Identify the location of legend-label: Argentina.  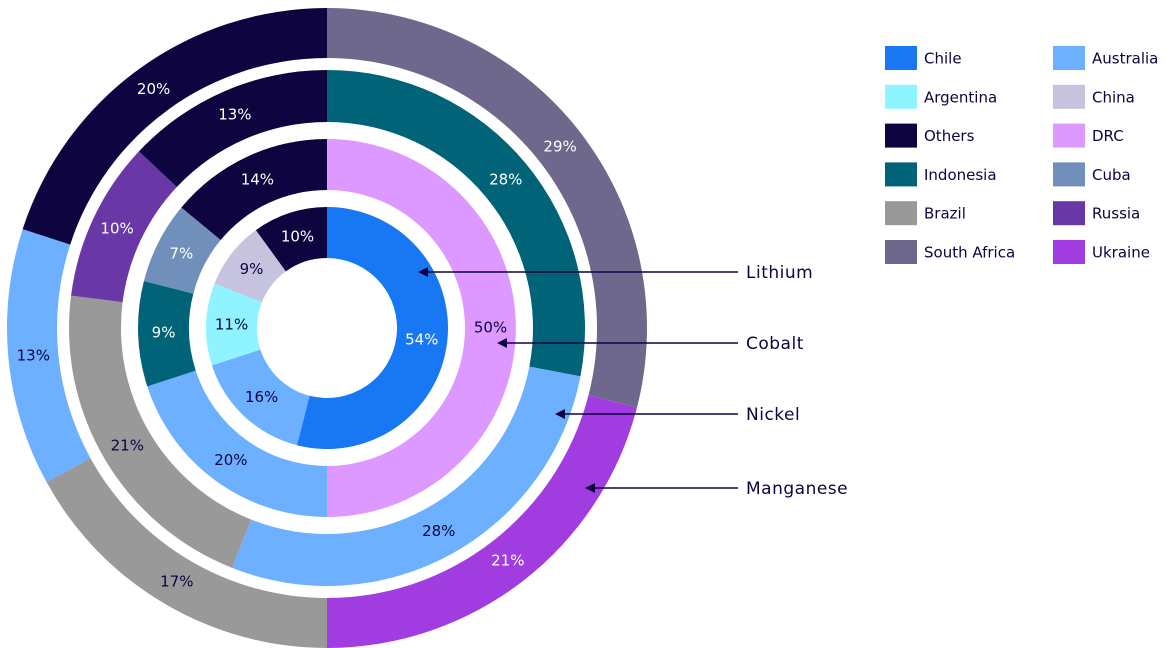
(960, 97).